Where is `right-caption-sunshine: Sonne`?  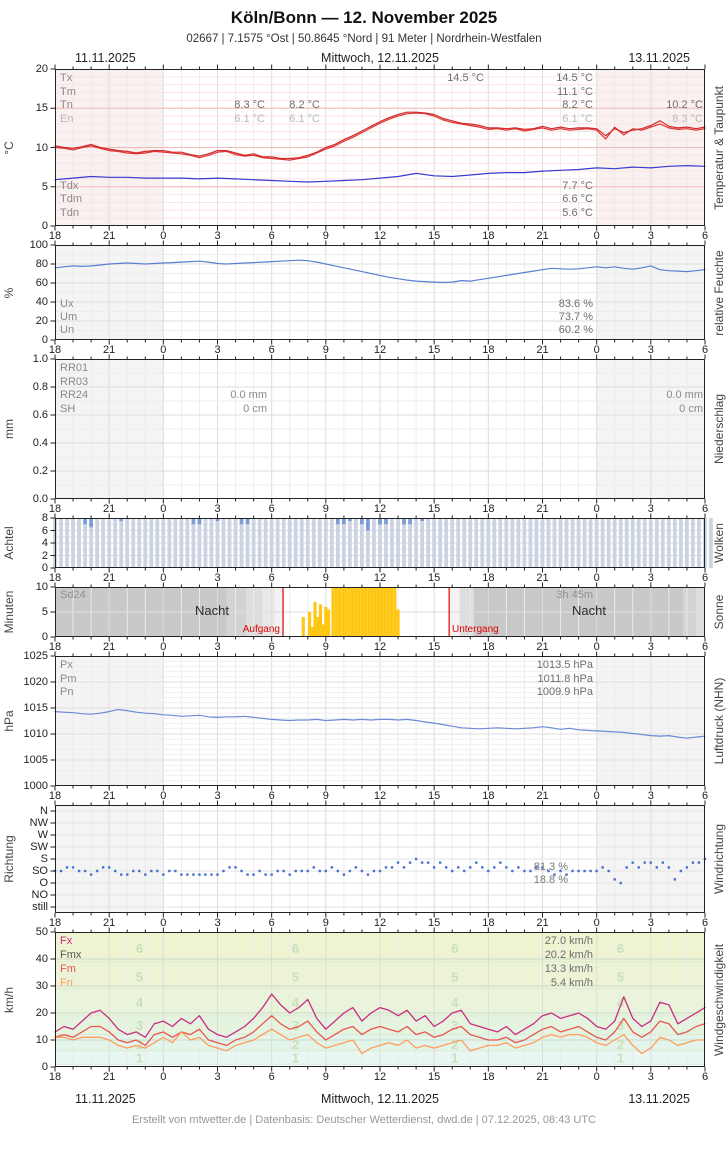
right-caption-sunshine: Sonne is located at coordinates (719, 612).